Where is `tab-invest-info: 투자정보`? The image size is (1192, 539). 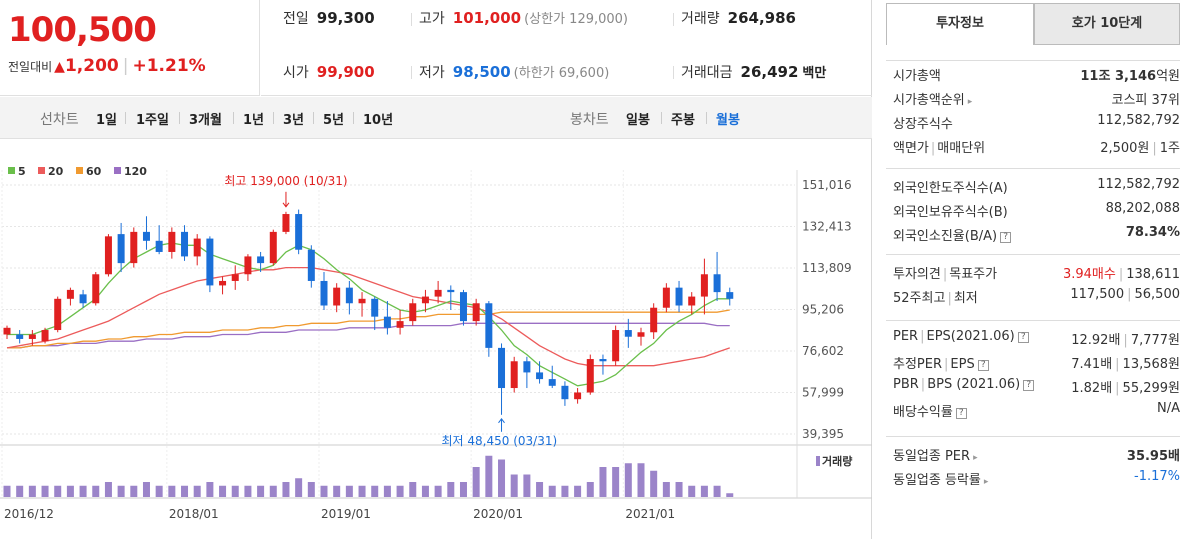
tab-invest-info: 투자정보 is located at coordinates (960, 24).